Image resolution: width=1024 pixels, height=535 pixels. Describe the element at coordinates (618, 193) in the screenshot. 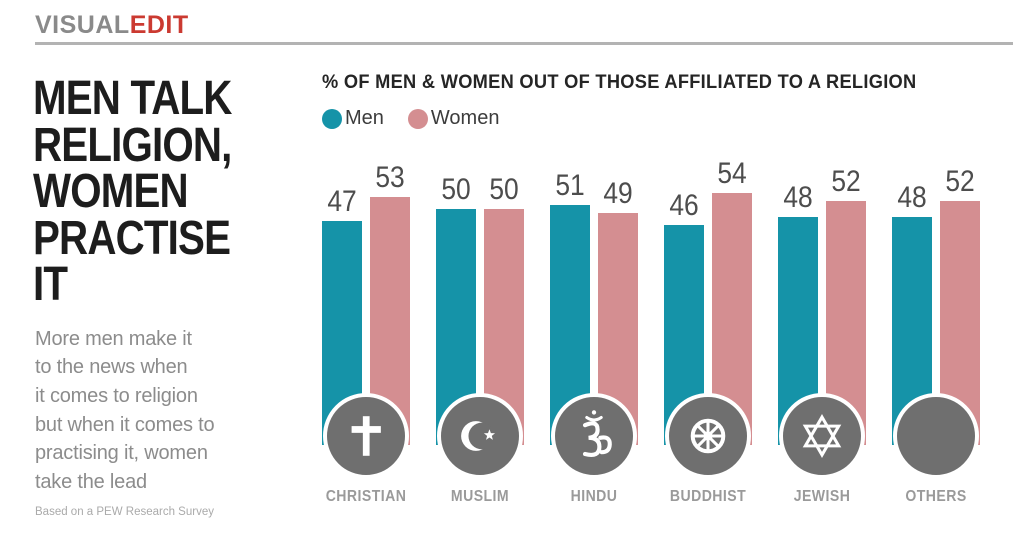

I see `value-label-women-hindu: 49` at that location.